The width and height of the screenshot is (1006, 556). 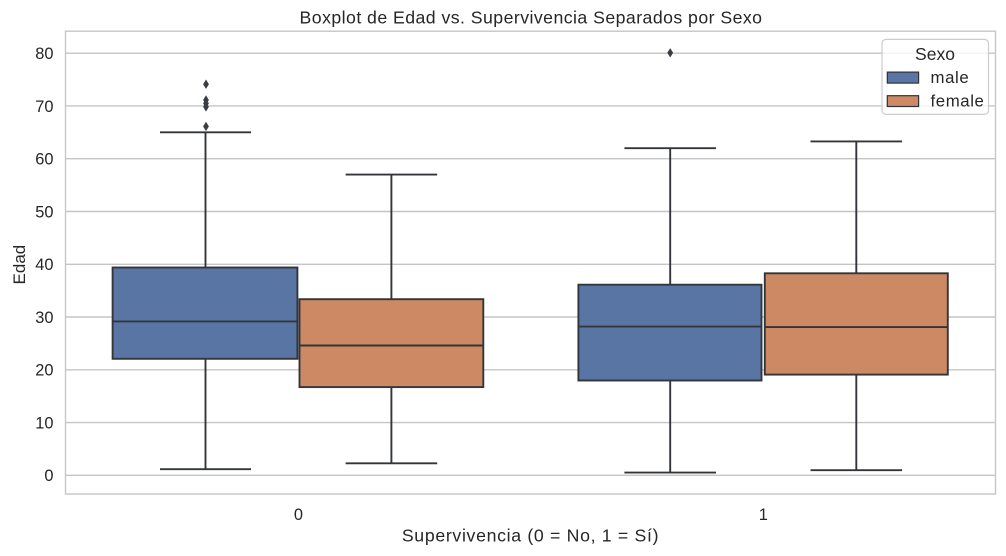 What do you see at coordinates (44, 265) in the screenshot?
I see `svg-text: 40` at bounding box center [44, 265].